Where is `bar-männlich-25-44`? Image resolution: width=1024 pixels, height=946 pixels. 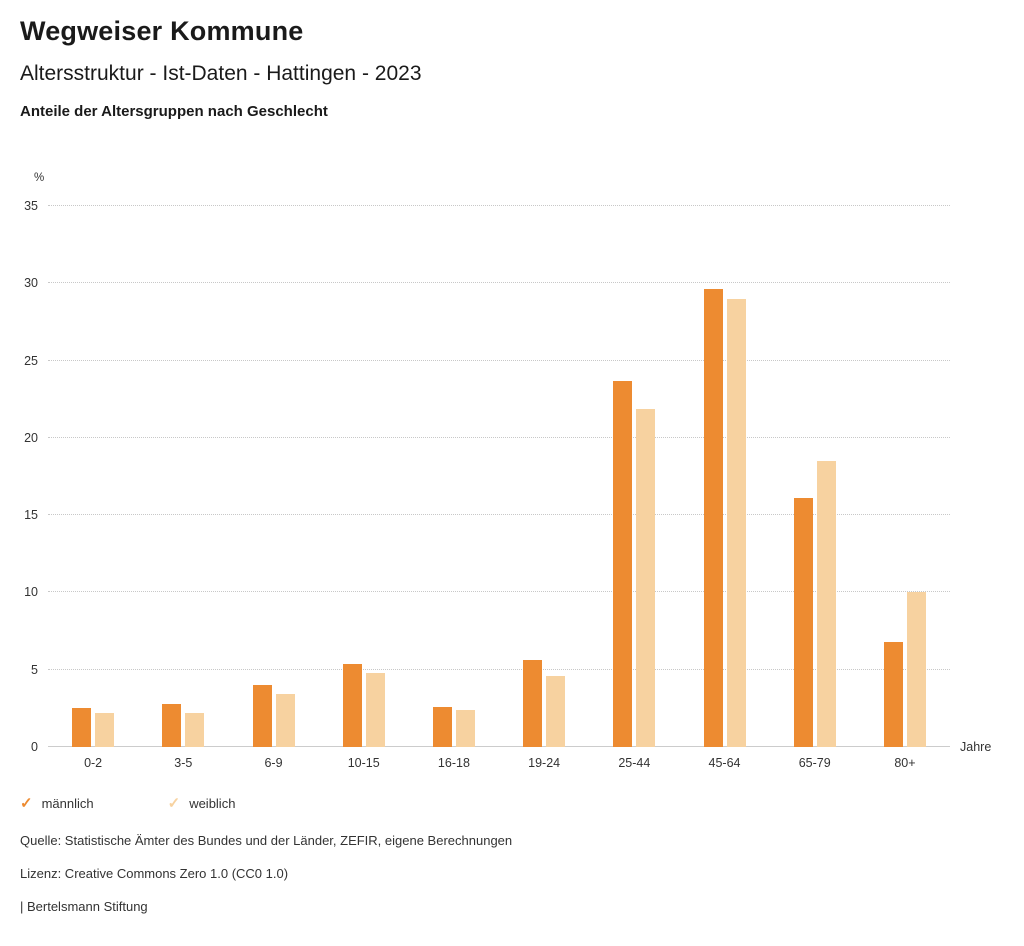 bar-männlich-25-44 is located at coordinates (623, 563).